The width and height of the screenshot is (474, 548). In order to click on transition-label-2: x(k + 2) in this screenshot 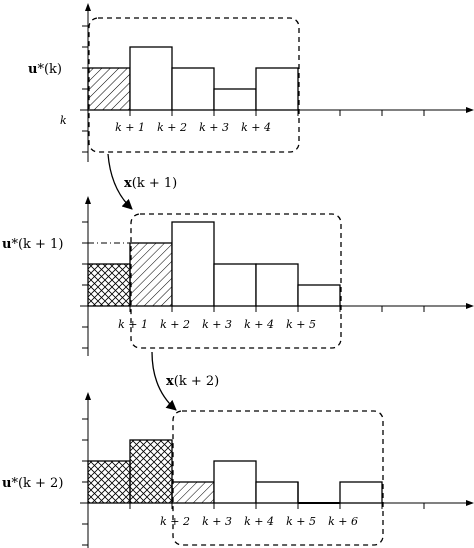, I will do `click(192, 381)`.